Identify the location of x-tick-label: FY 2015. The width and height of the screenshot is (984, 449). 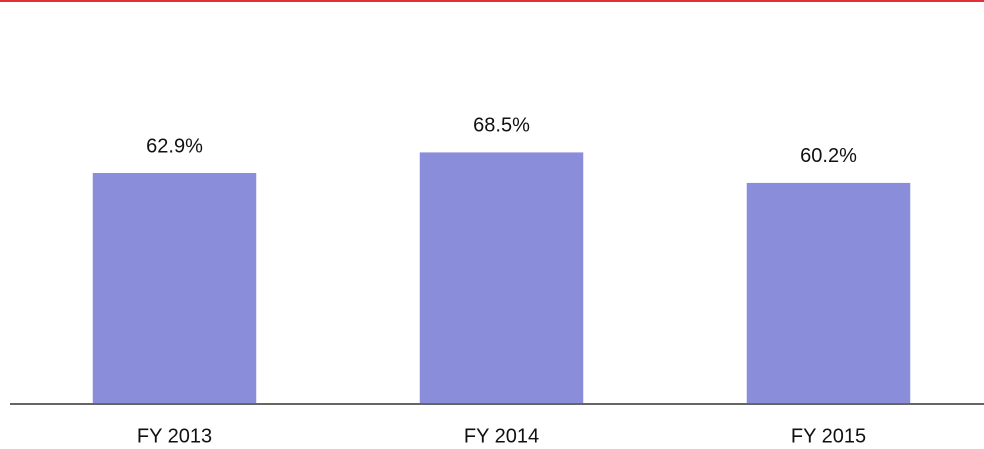
(828, 436).